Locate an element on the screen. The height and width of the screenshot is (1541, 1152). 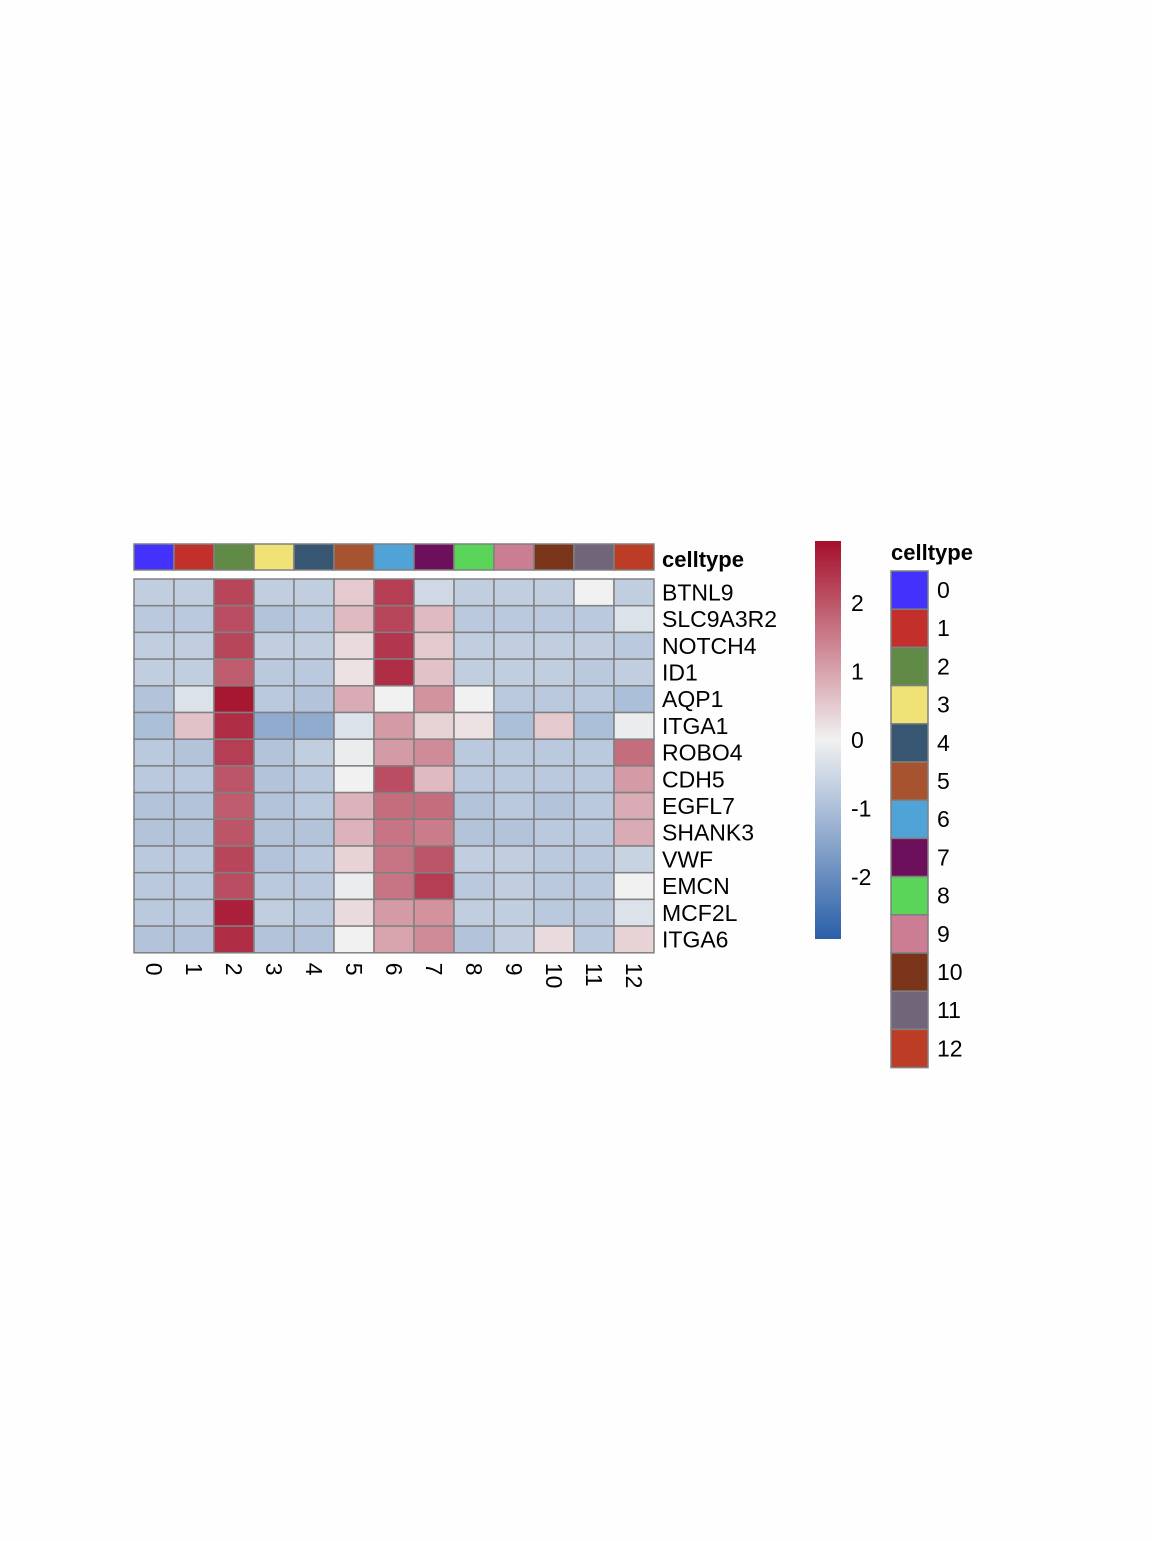
legend-label: 4 is located at coordinates (943, 743).